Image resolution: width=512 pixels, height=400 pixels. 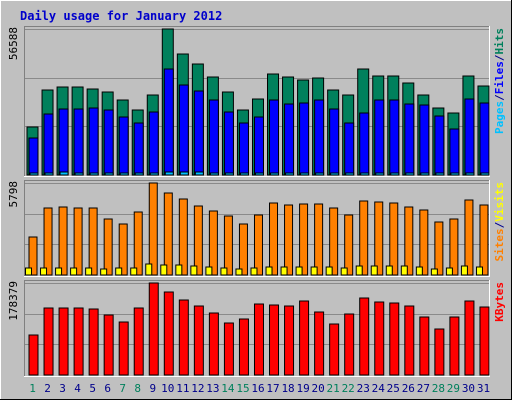 I want to click on legend: Pages/Files/Hits, so click(x=499, y=81).